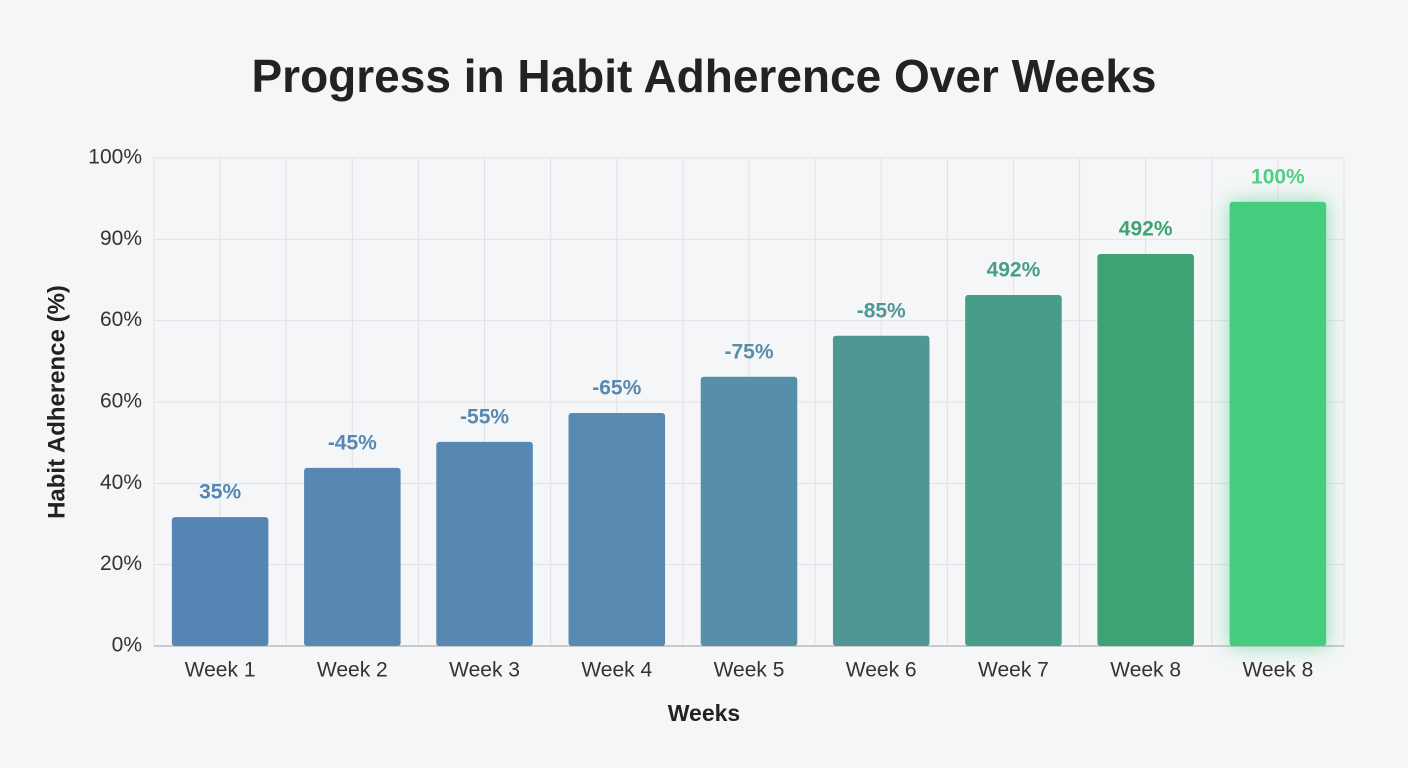  Describe the element at coordinates (1013, 670) in the screenshot. I see `x-tick-label: Week 7` at that location.